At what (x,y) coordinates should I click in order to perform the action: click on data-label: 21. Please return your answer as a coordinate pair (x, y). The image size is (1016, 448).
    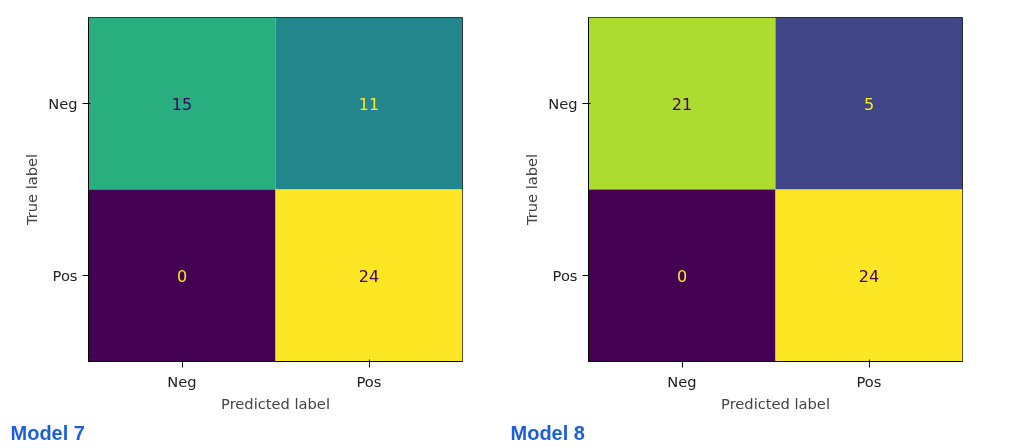
    Looking at the image, I should click on (682, 104).